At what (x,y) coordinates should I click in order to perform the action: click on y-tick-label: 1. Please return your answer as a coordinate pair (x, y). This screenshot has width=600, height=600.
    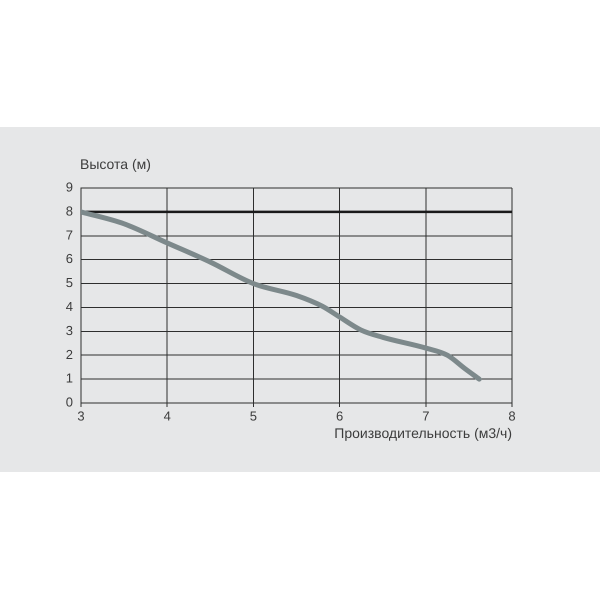
    Looking at the image, I should click on (69, 378).